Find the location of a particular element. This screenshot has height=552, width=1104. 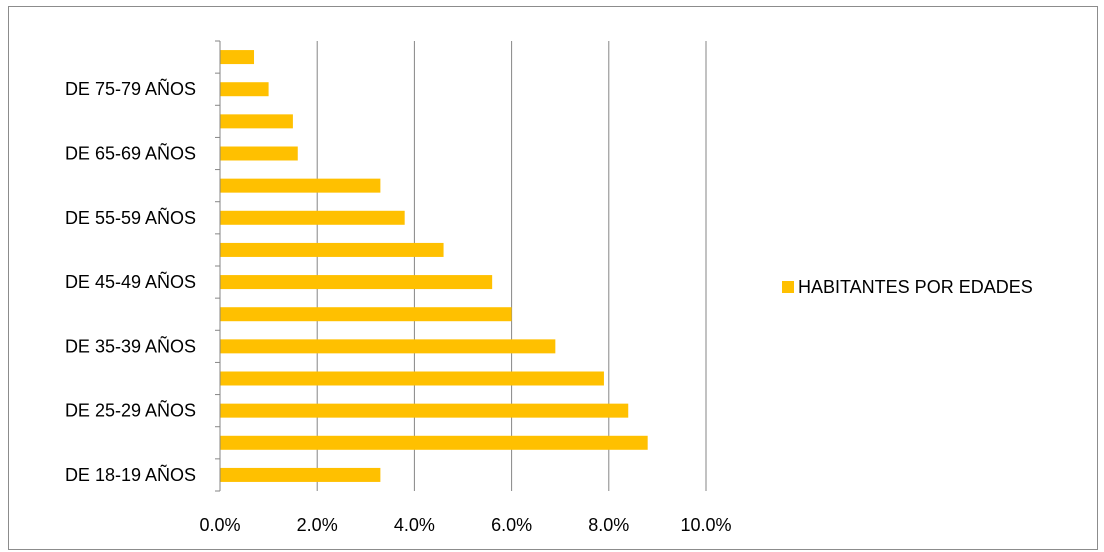

legend-swatch is located at coordinates (788, 287).